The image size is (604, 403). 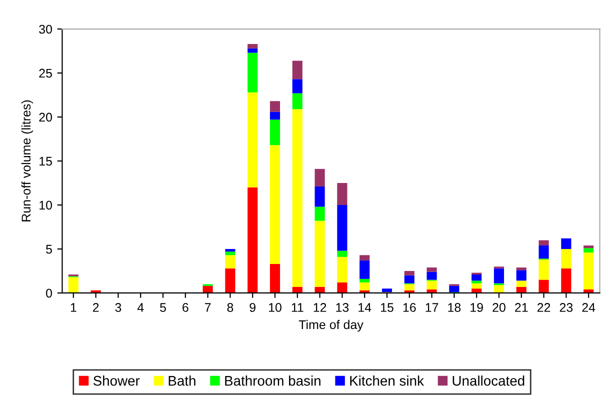 What do you see at coordinates (45, 73) in the screenshot?
I see `y-tick-label: 25` at bounding box center [45, 73].